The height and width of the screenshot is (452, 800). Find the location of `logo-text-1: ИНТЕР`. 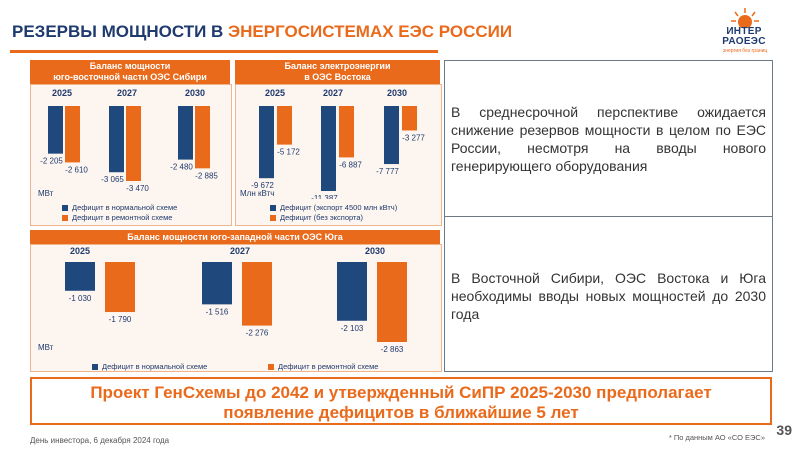

logo-text-1: ИНТЕР is located at coordinates (744, 31).